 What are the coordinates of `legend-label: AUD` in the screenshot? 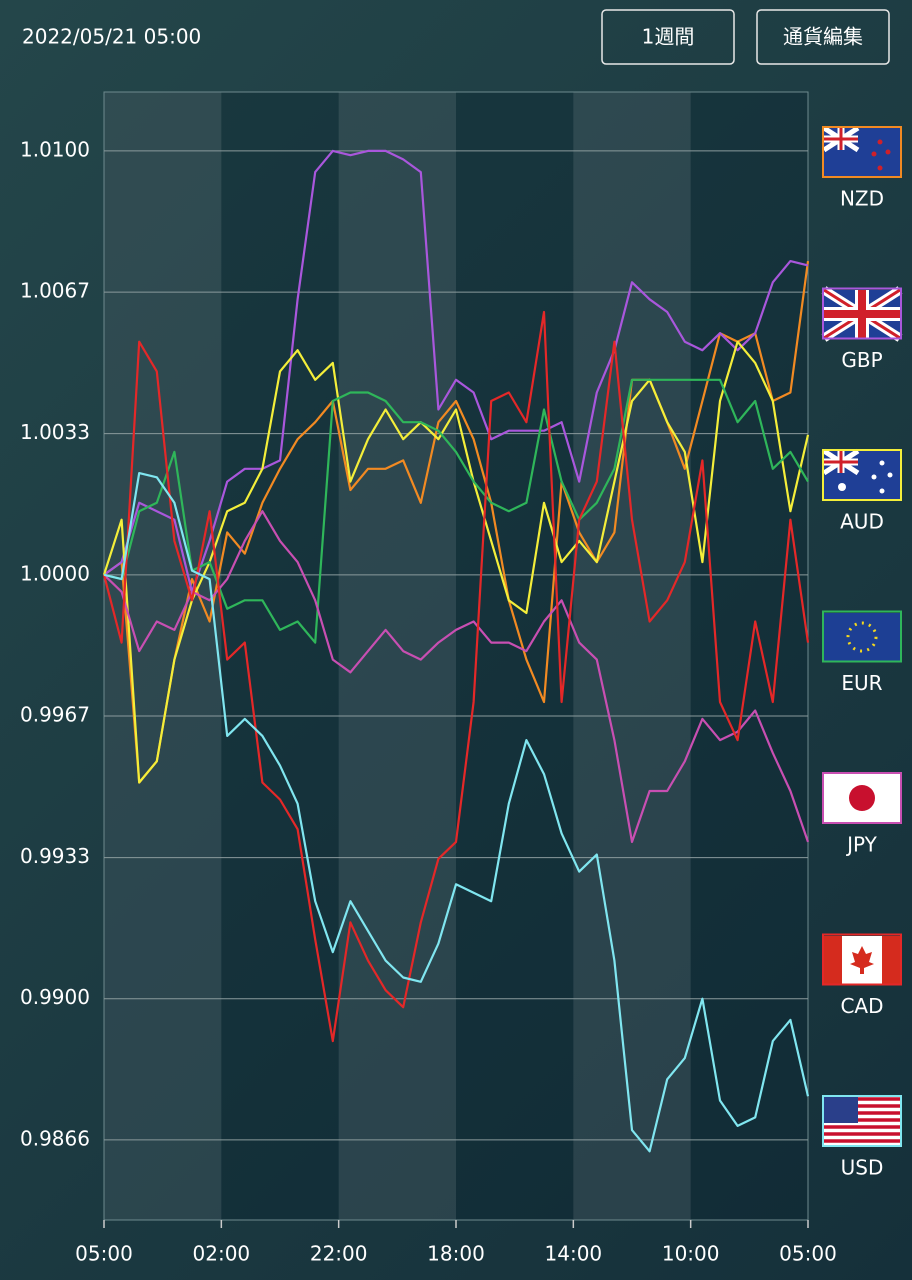 It's located at (862, 522).